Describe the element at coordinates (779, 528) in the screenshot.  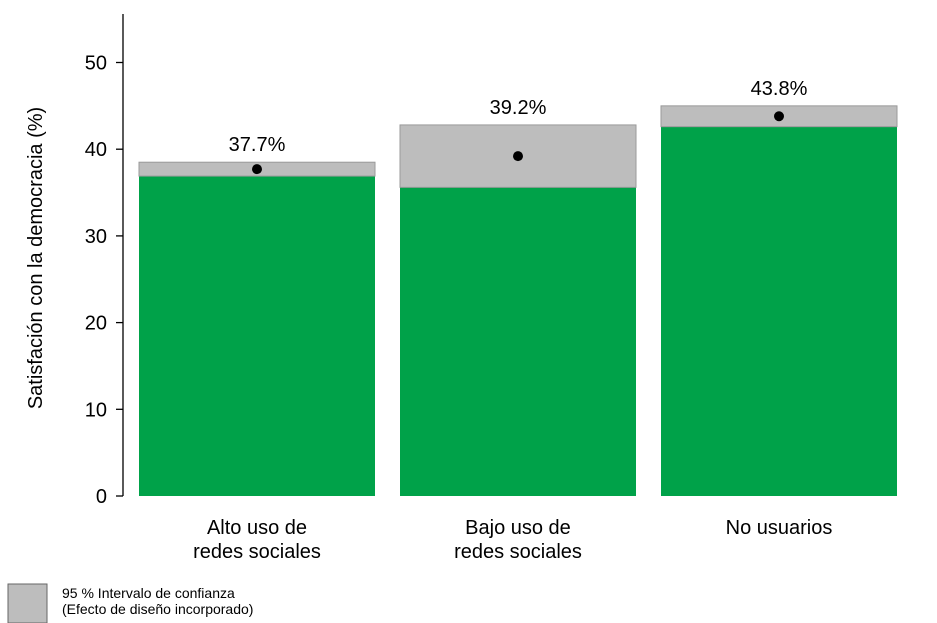
I see `x-tick-label: No usuarios` at that location.